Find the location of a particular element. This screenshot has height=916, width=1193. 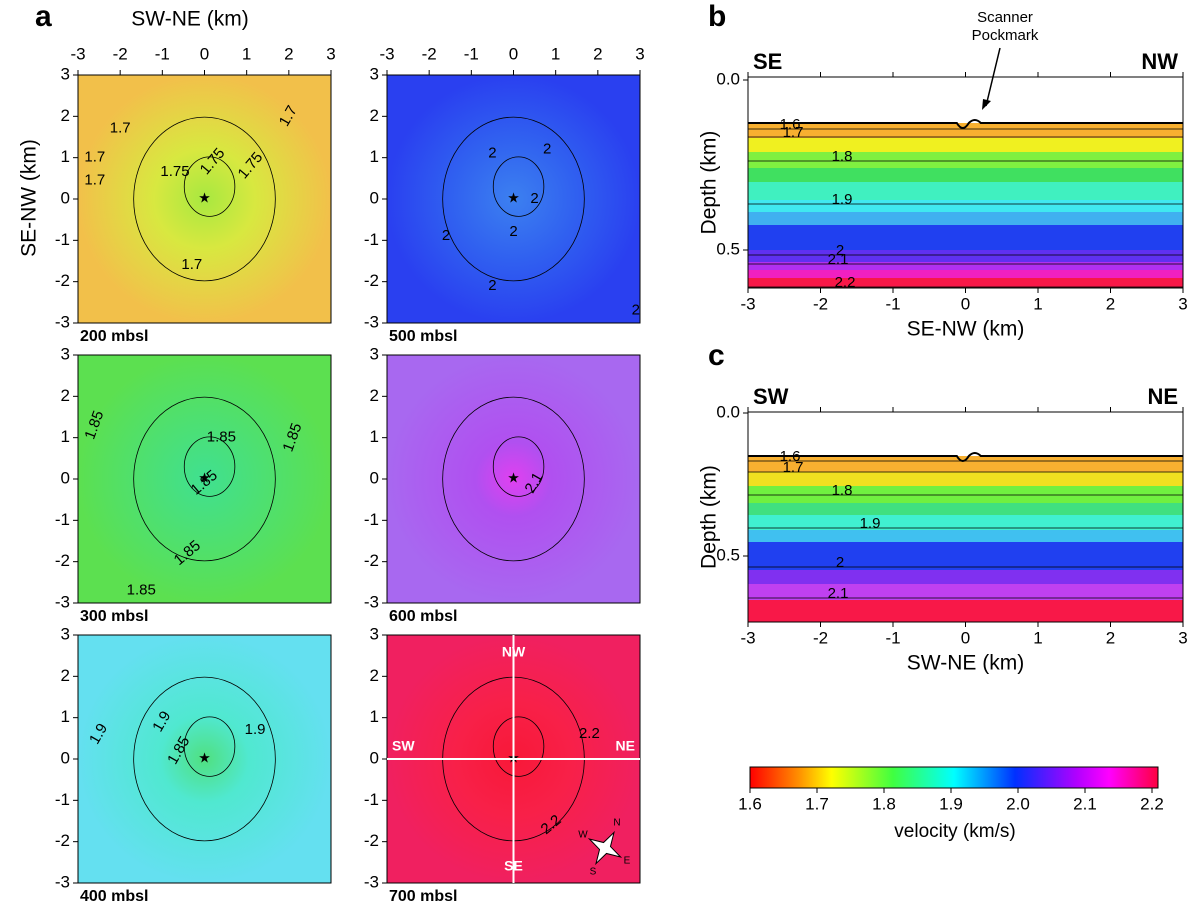

compass-letter: W is located at coordinates (583, 835).